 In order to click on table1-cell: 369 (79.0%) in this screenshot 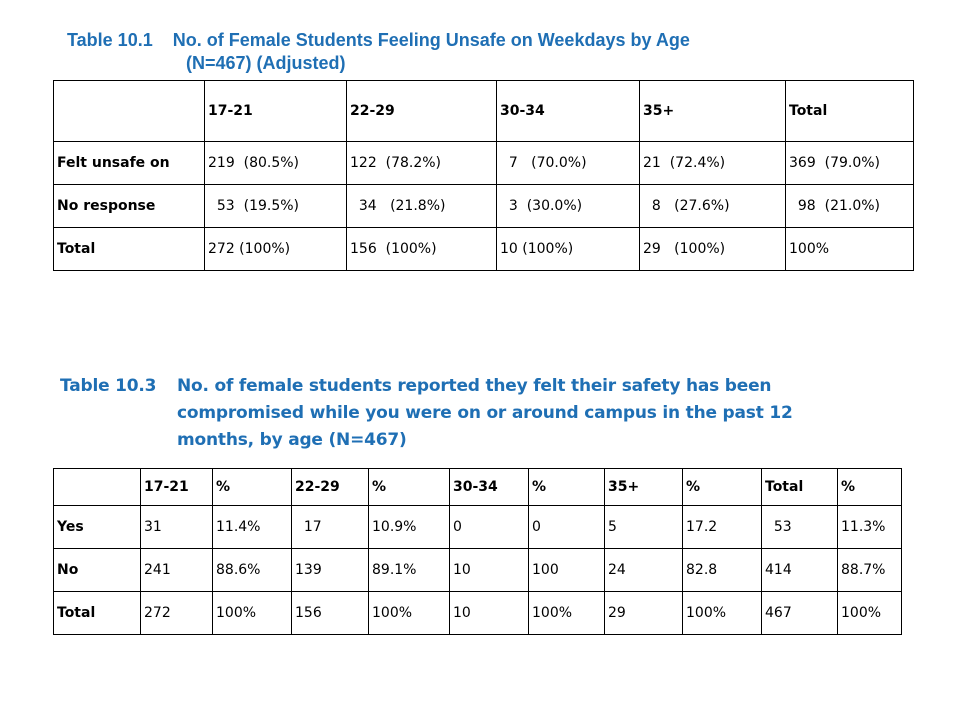, I will do `click(849, 163)`.